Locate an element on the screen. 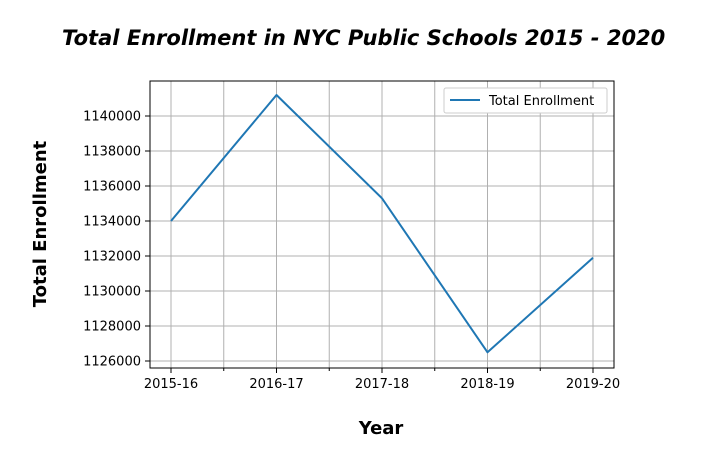 Image resolution: width=711 pixels, height=470 pixels. y-tick-label: 1134000 is located at coordinates (112, 222).